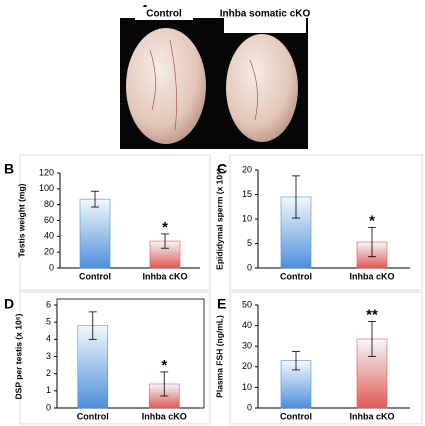 Image resolution: width=425 pixels, height=426 pixels. What do you see at coordinates (9, 169) in the screenshot?
I see `panel-letter: B` at bounding box center [9, 169].